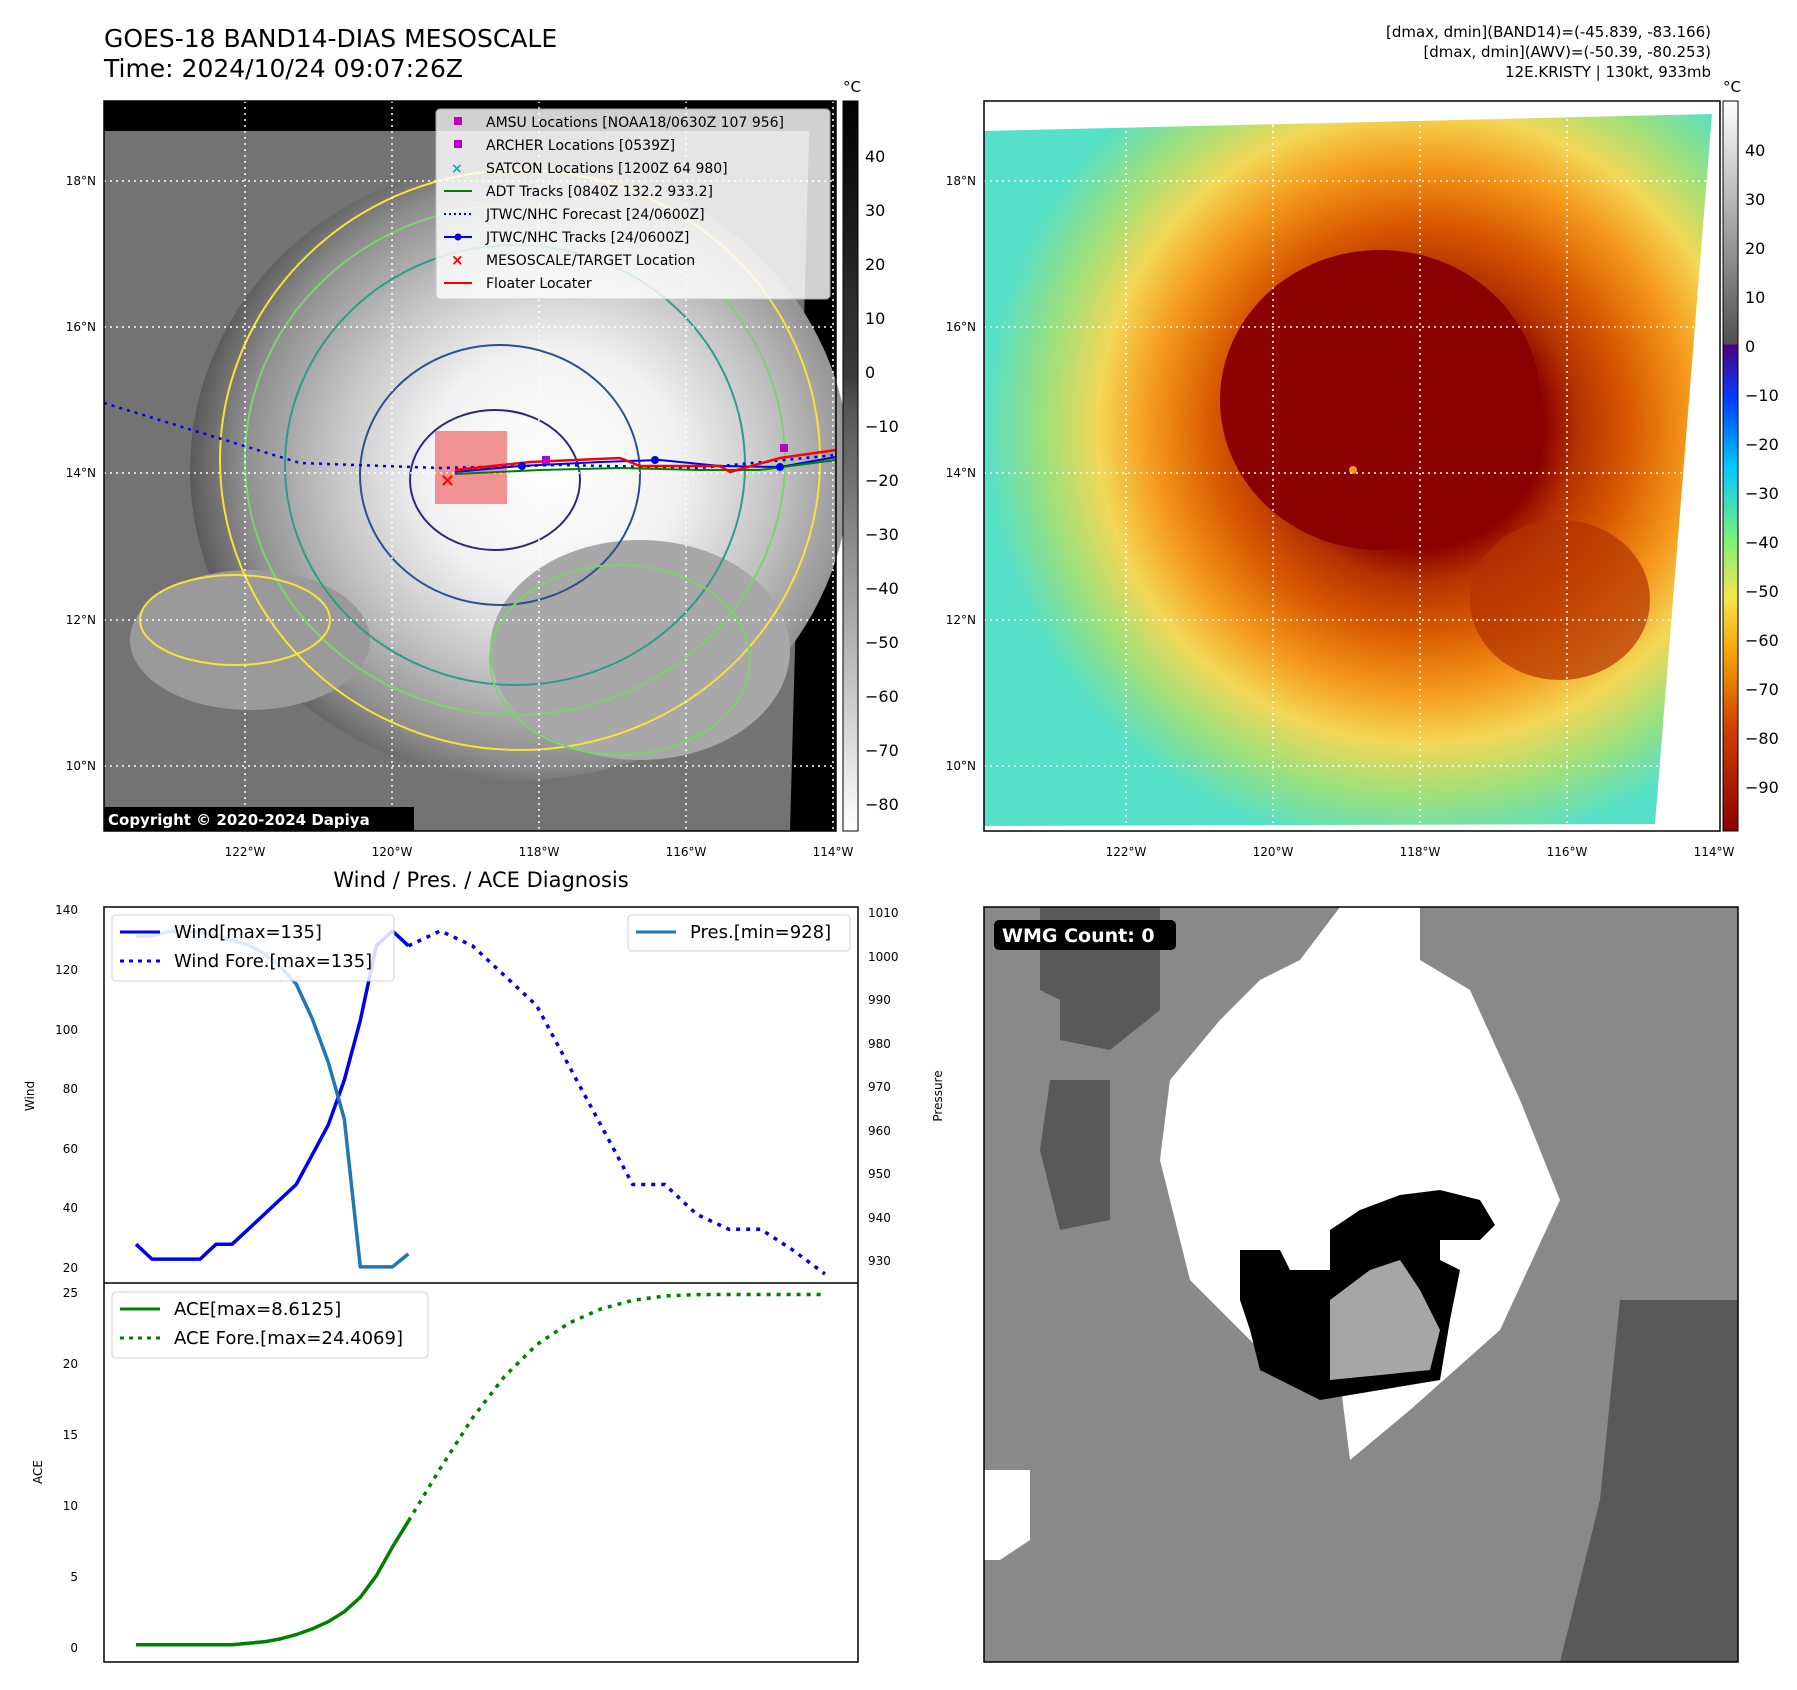 This screenshot has height=1690, width=1797. I want to click on wmg-count-label: WMG Count: 0, so click(1078, 936).